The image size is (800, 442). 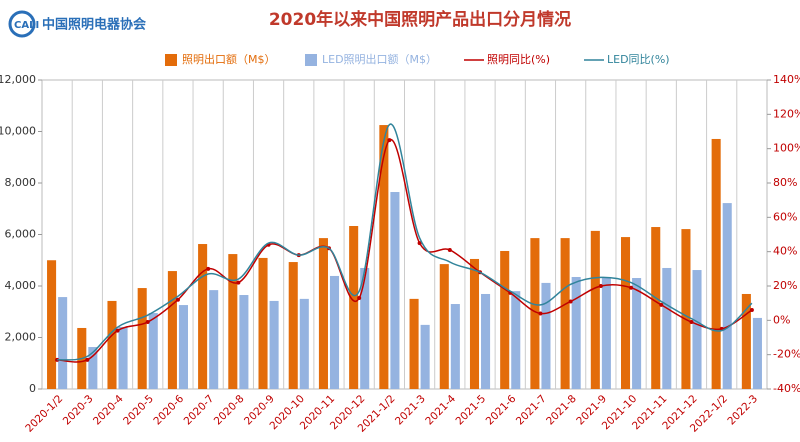 I want to click on x-tick-label: 2021-5, so click(x=470, y=410).